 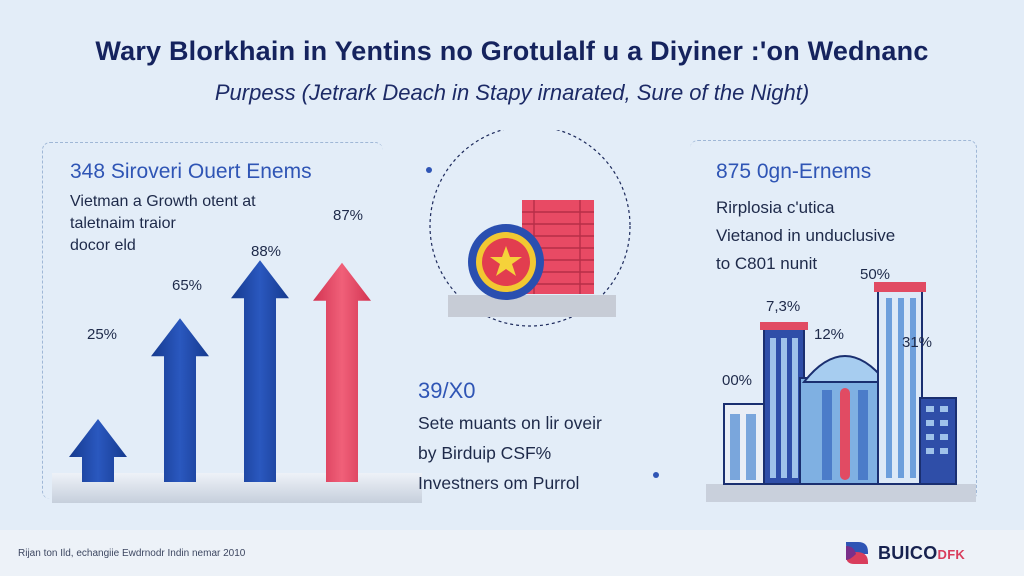 I want to click on domed-building, so click(x=845, y=420).